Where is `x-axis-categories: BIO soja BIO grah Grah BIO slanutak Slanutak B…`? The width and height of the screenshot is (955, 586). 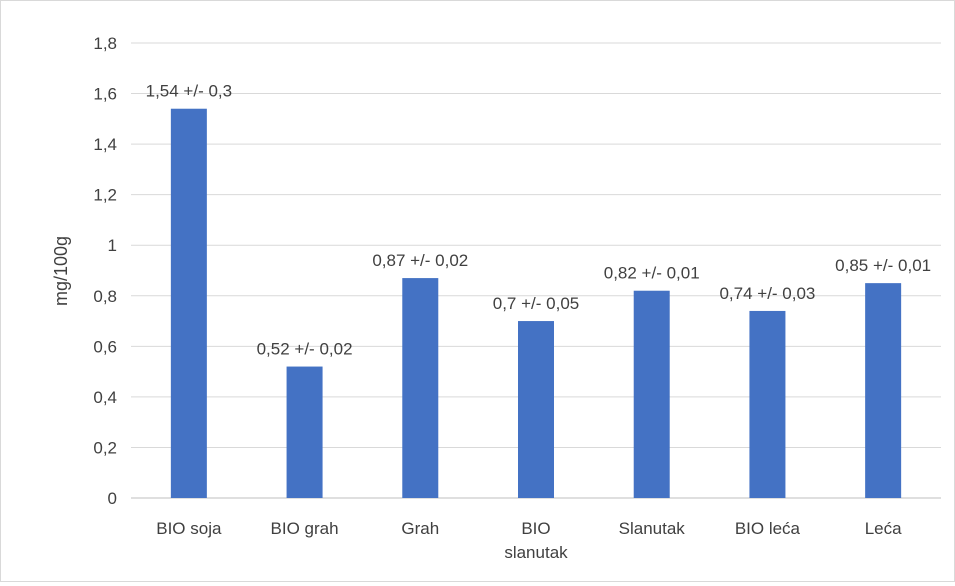 x-axis-categories: BIO soja BIO grah Grah BIO slanutak Slanutak B… is located at coordinates (529, 540).